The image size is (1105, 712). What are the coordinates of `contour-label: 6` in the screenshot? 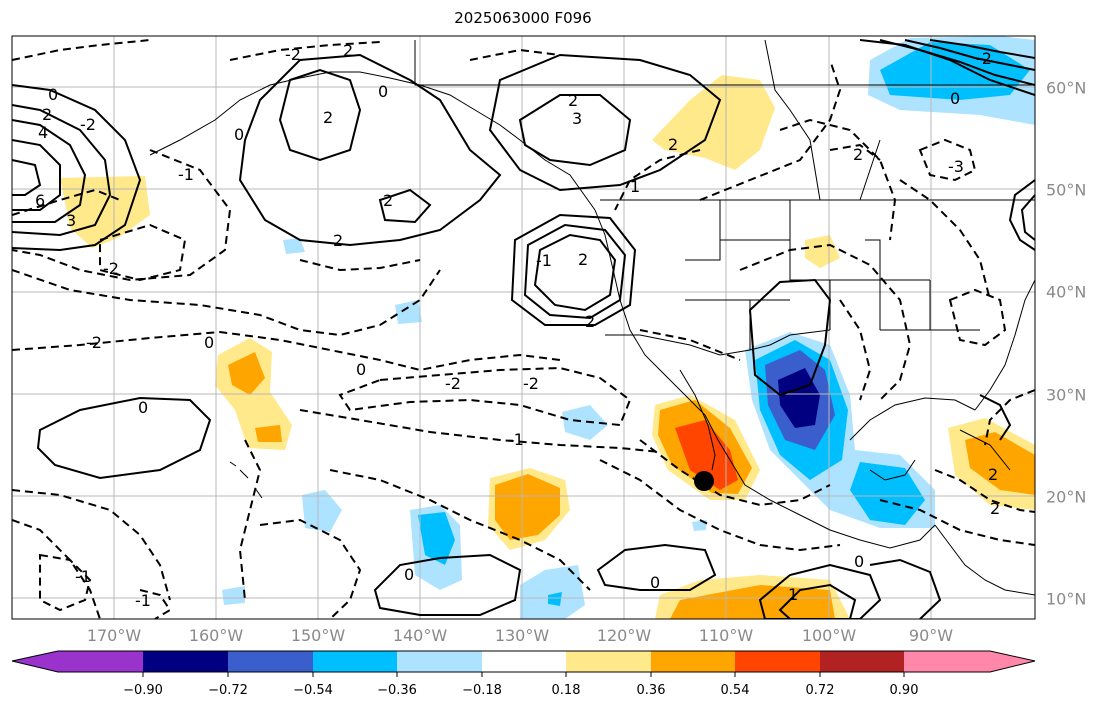 It's located at (40, 200).